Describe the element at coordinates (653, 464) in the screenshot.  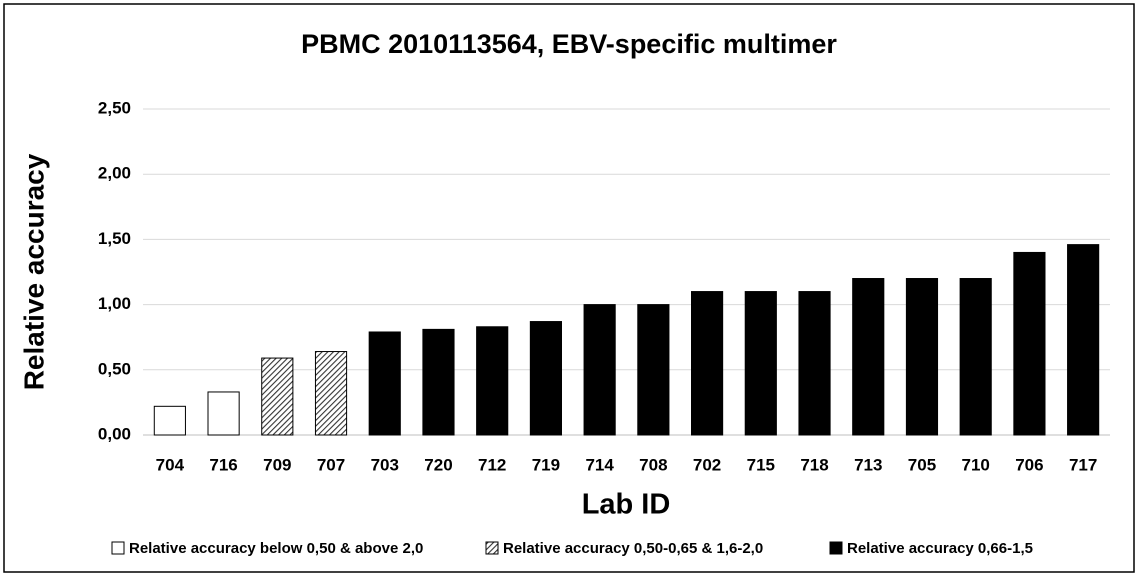
I see `x-tick-label: 708` at that location.